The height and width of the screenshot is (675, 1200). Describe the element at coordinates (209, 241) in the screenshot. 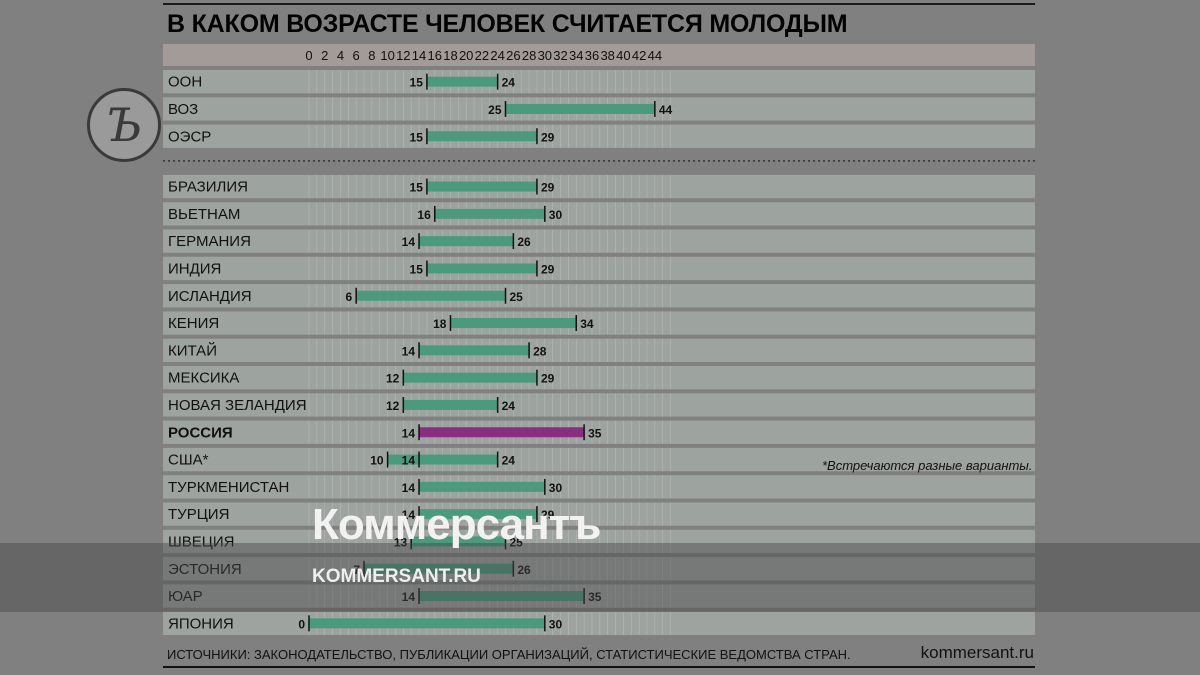

I see `row-label: ГЕРМАНИЯ` at that location.